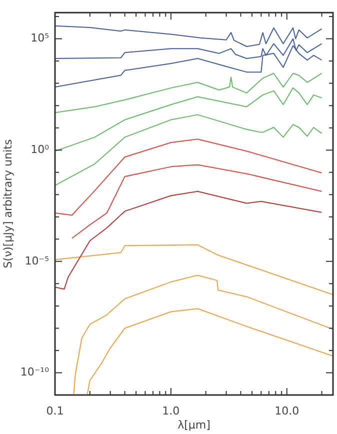  What do you see at coordinates (40, 149) in the screenshot?
I see `y-tick-label: 10⁰` at bounding box center [40, 149].